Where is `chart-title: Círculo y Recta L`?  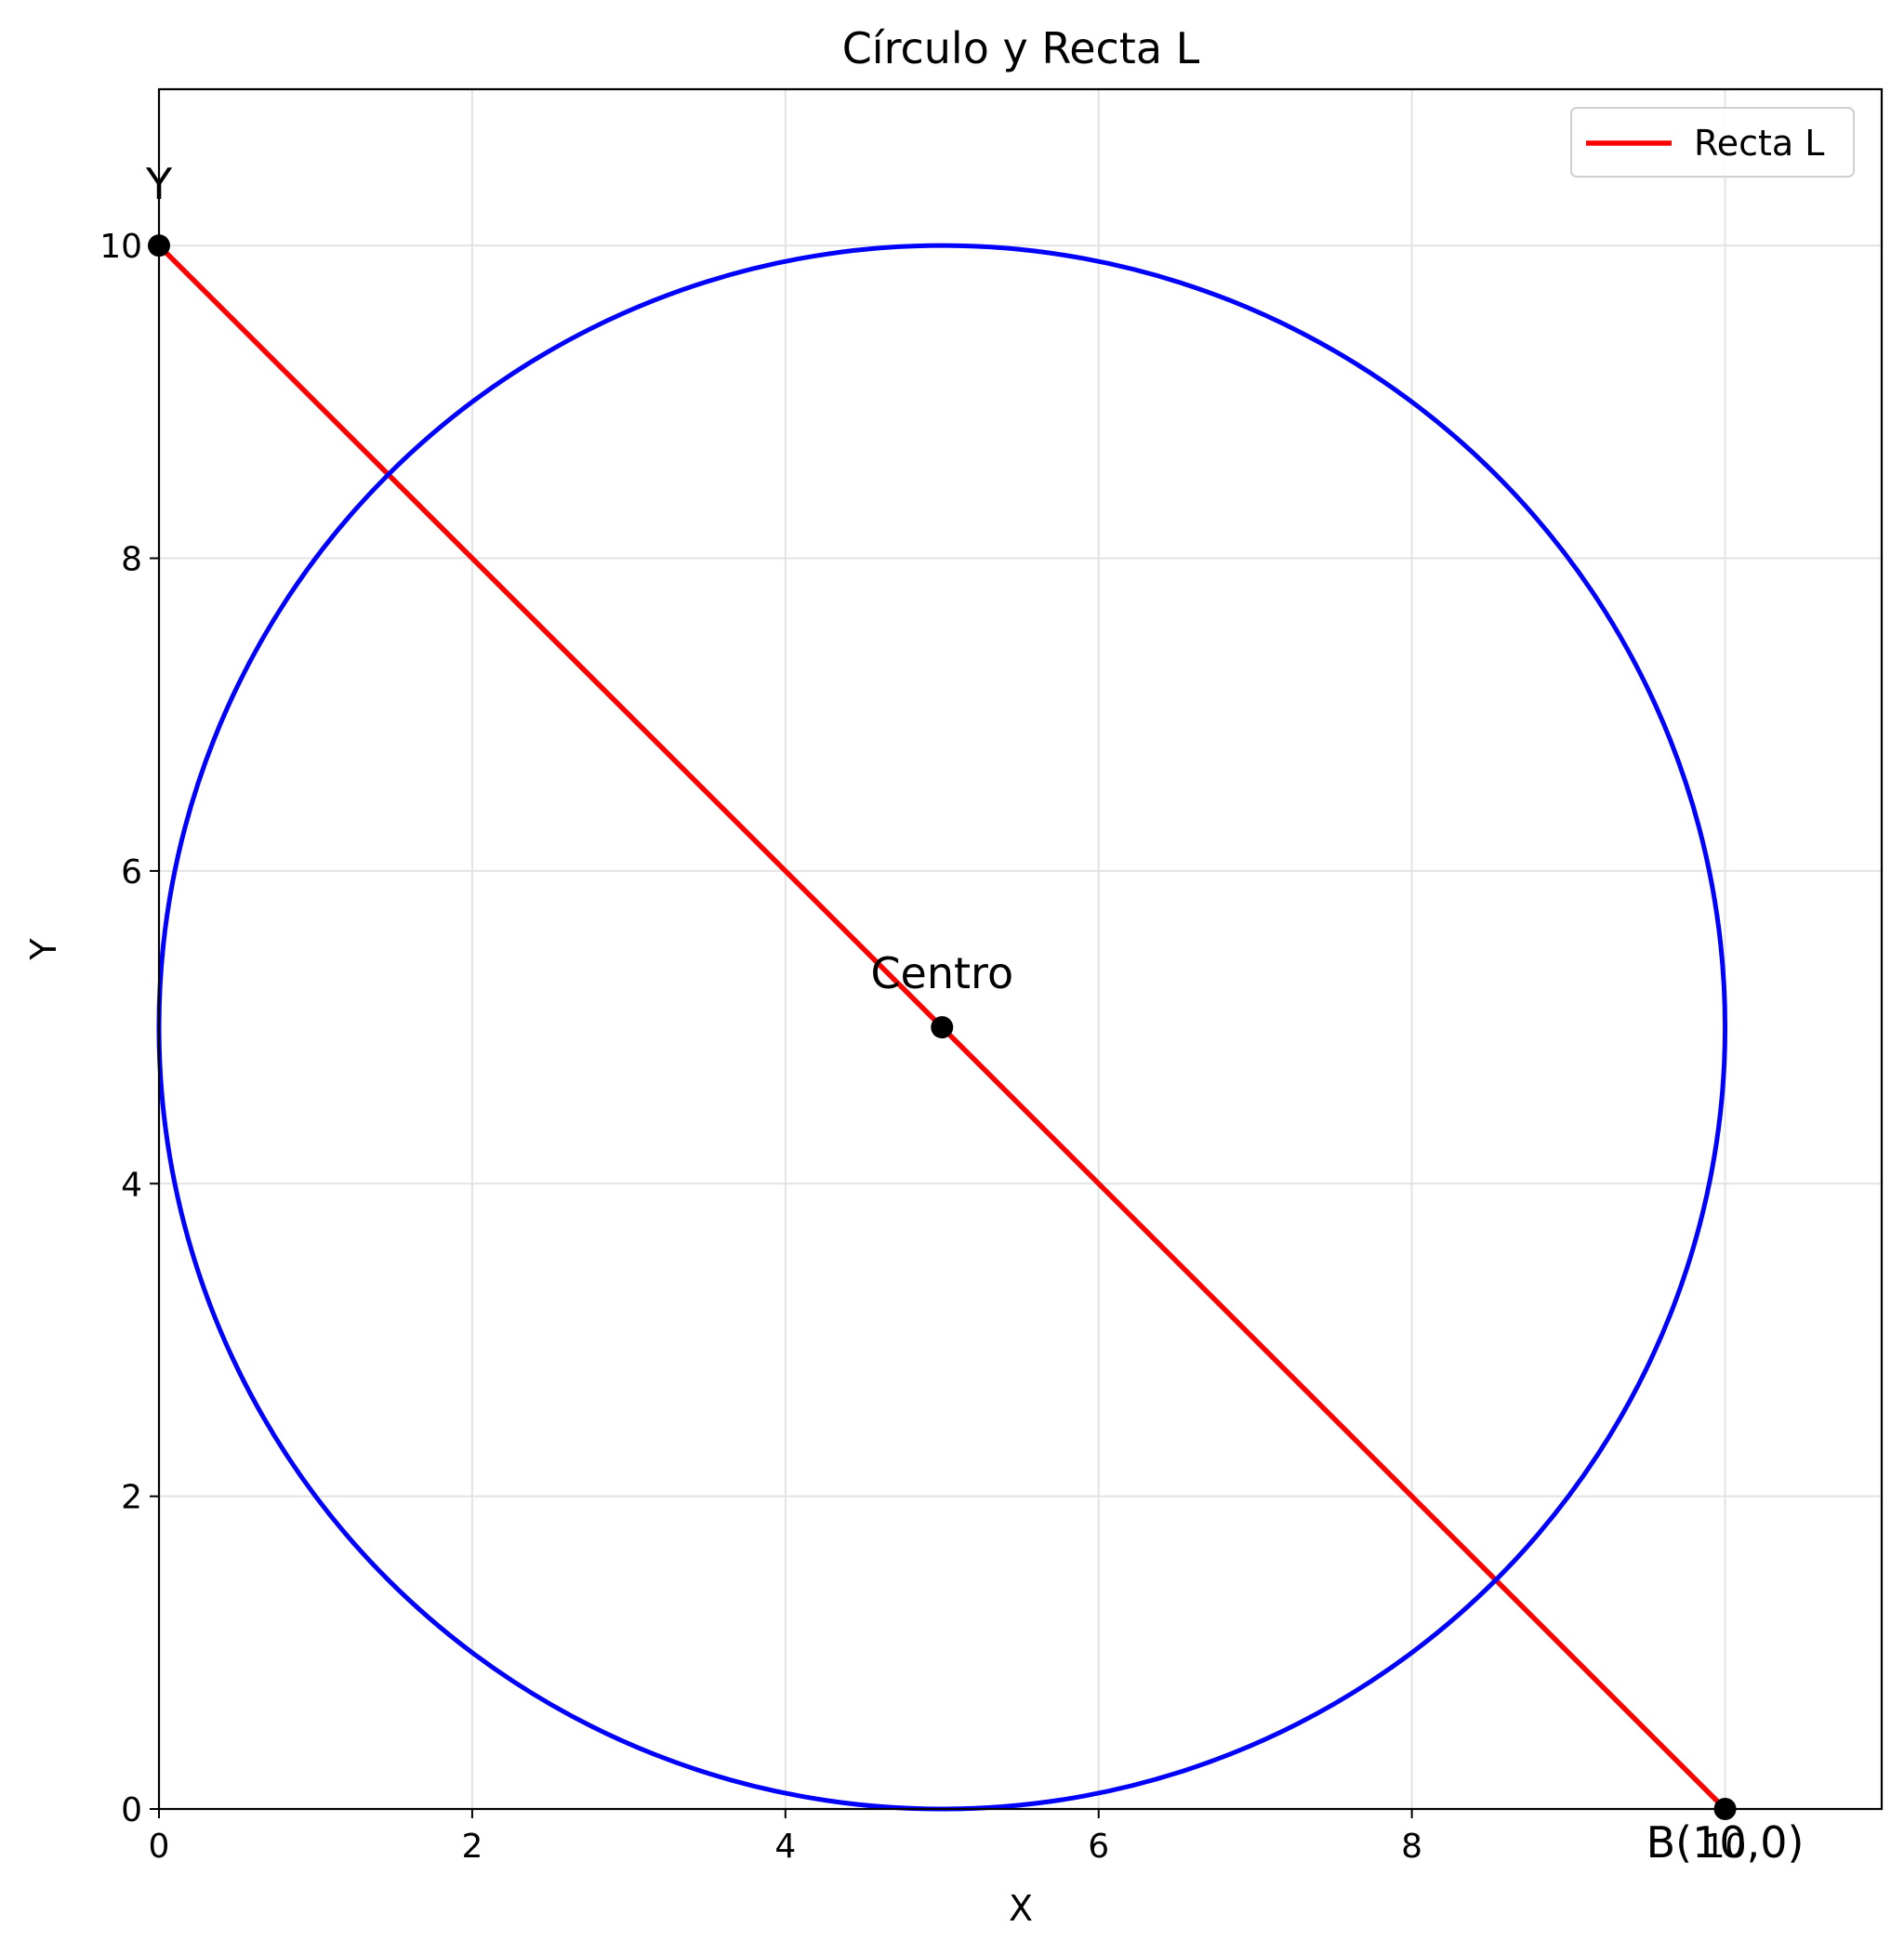 chart-title: Círculo y Recta L is located at coordinates (1021, 48).